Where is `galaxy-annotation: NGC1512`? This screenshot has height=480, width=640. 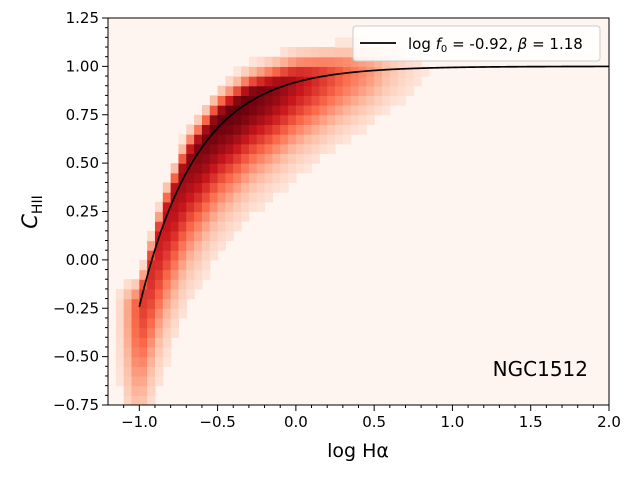 galaxy-annotation: NGC1512 is located at coordinates (540, 369).